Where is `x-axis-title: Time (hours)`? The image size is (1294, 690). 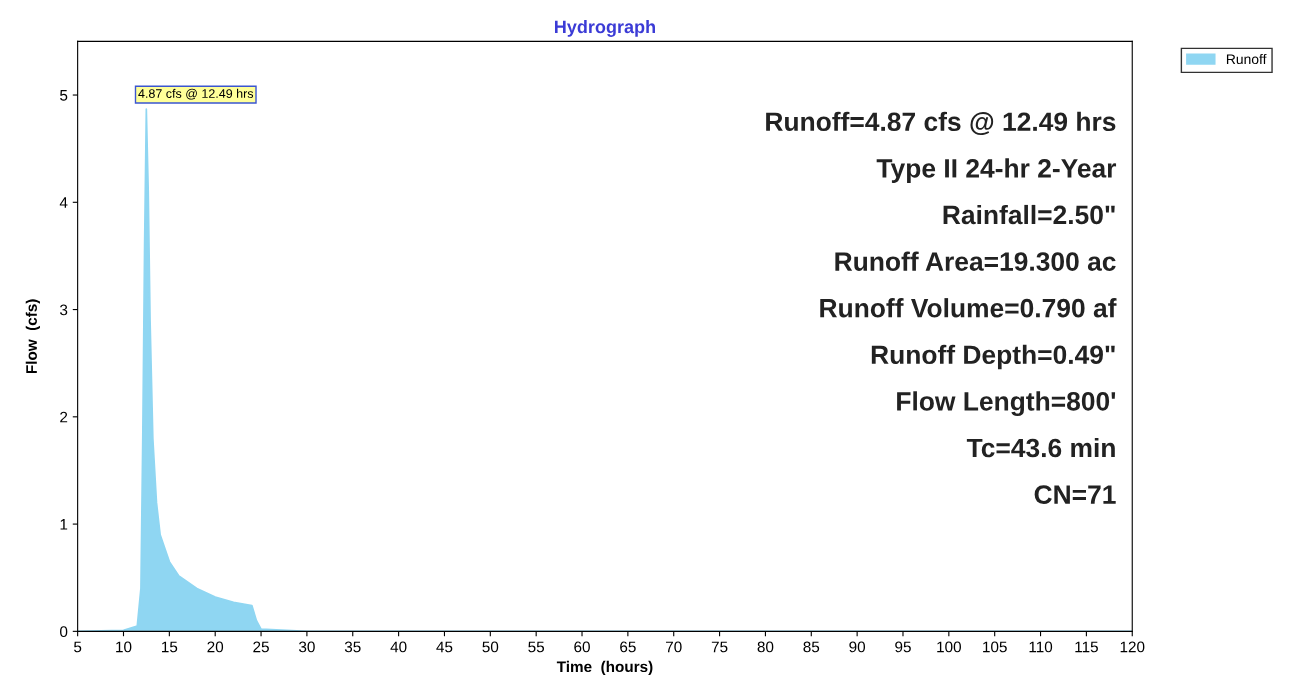 x-axis-title: Time (hours) is located at coordinates (604, 668).